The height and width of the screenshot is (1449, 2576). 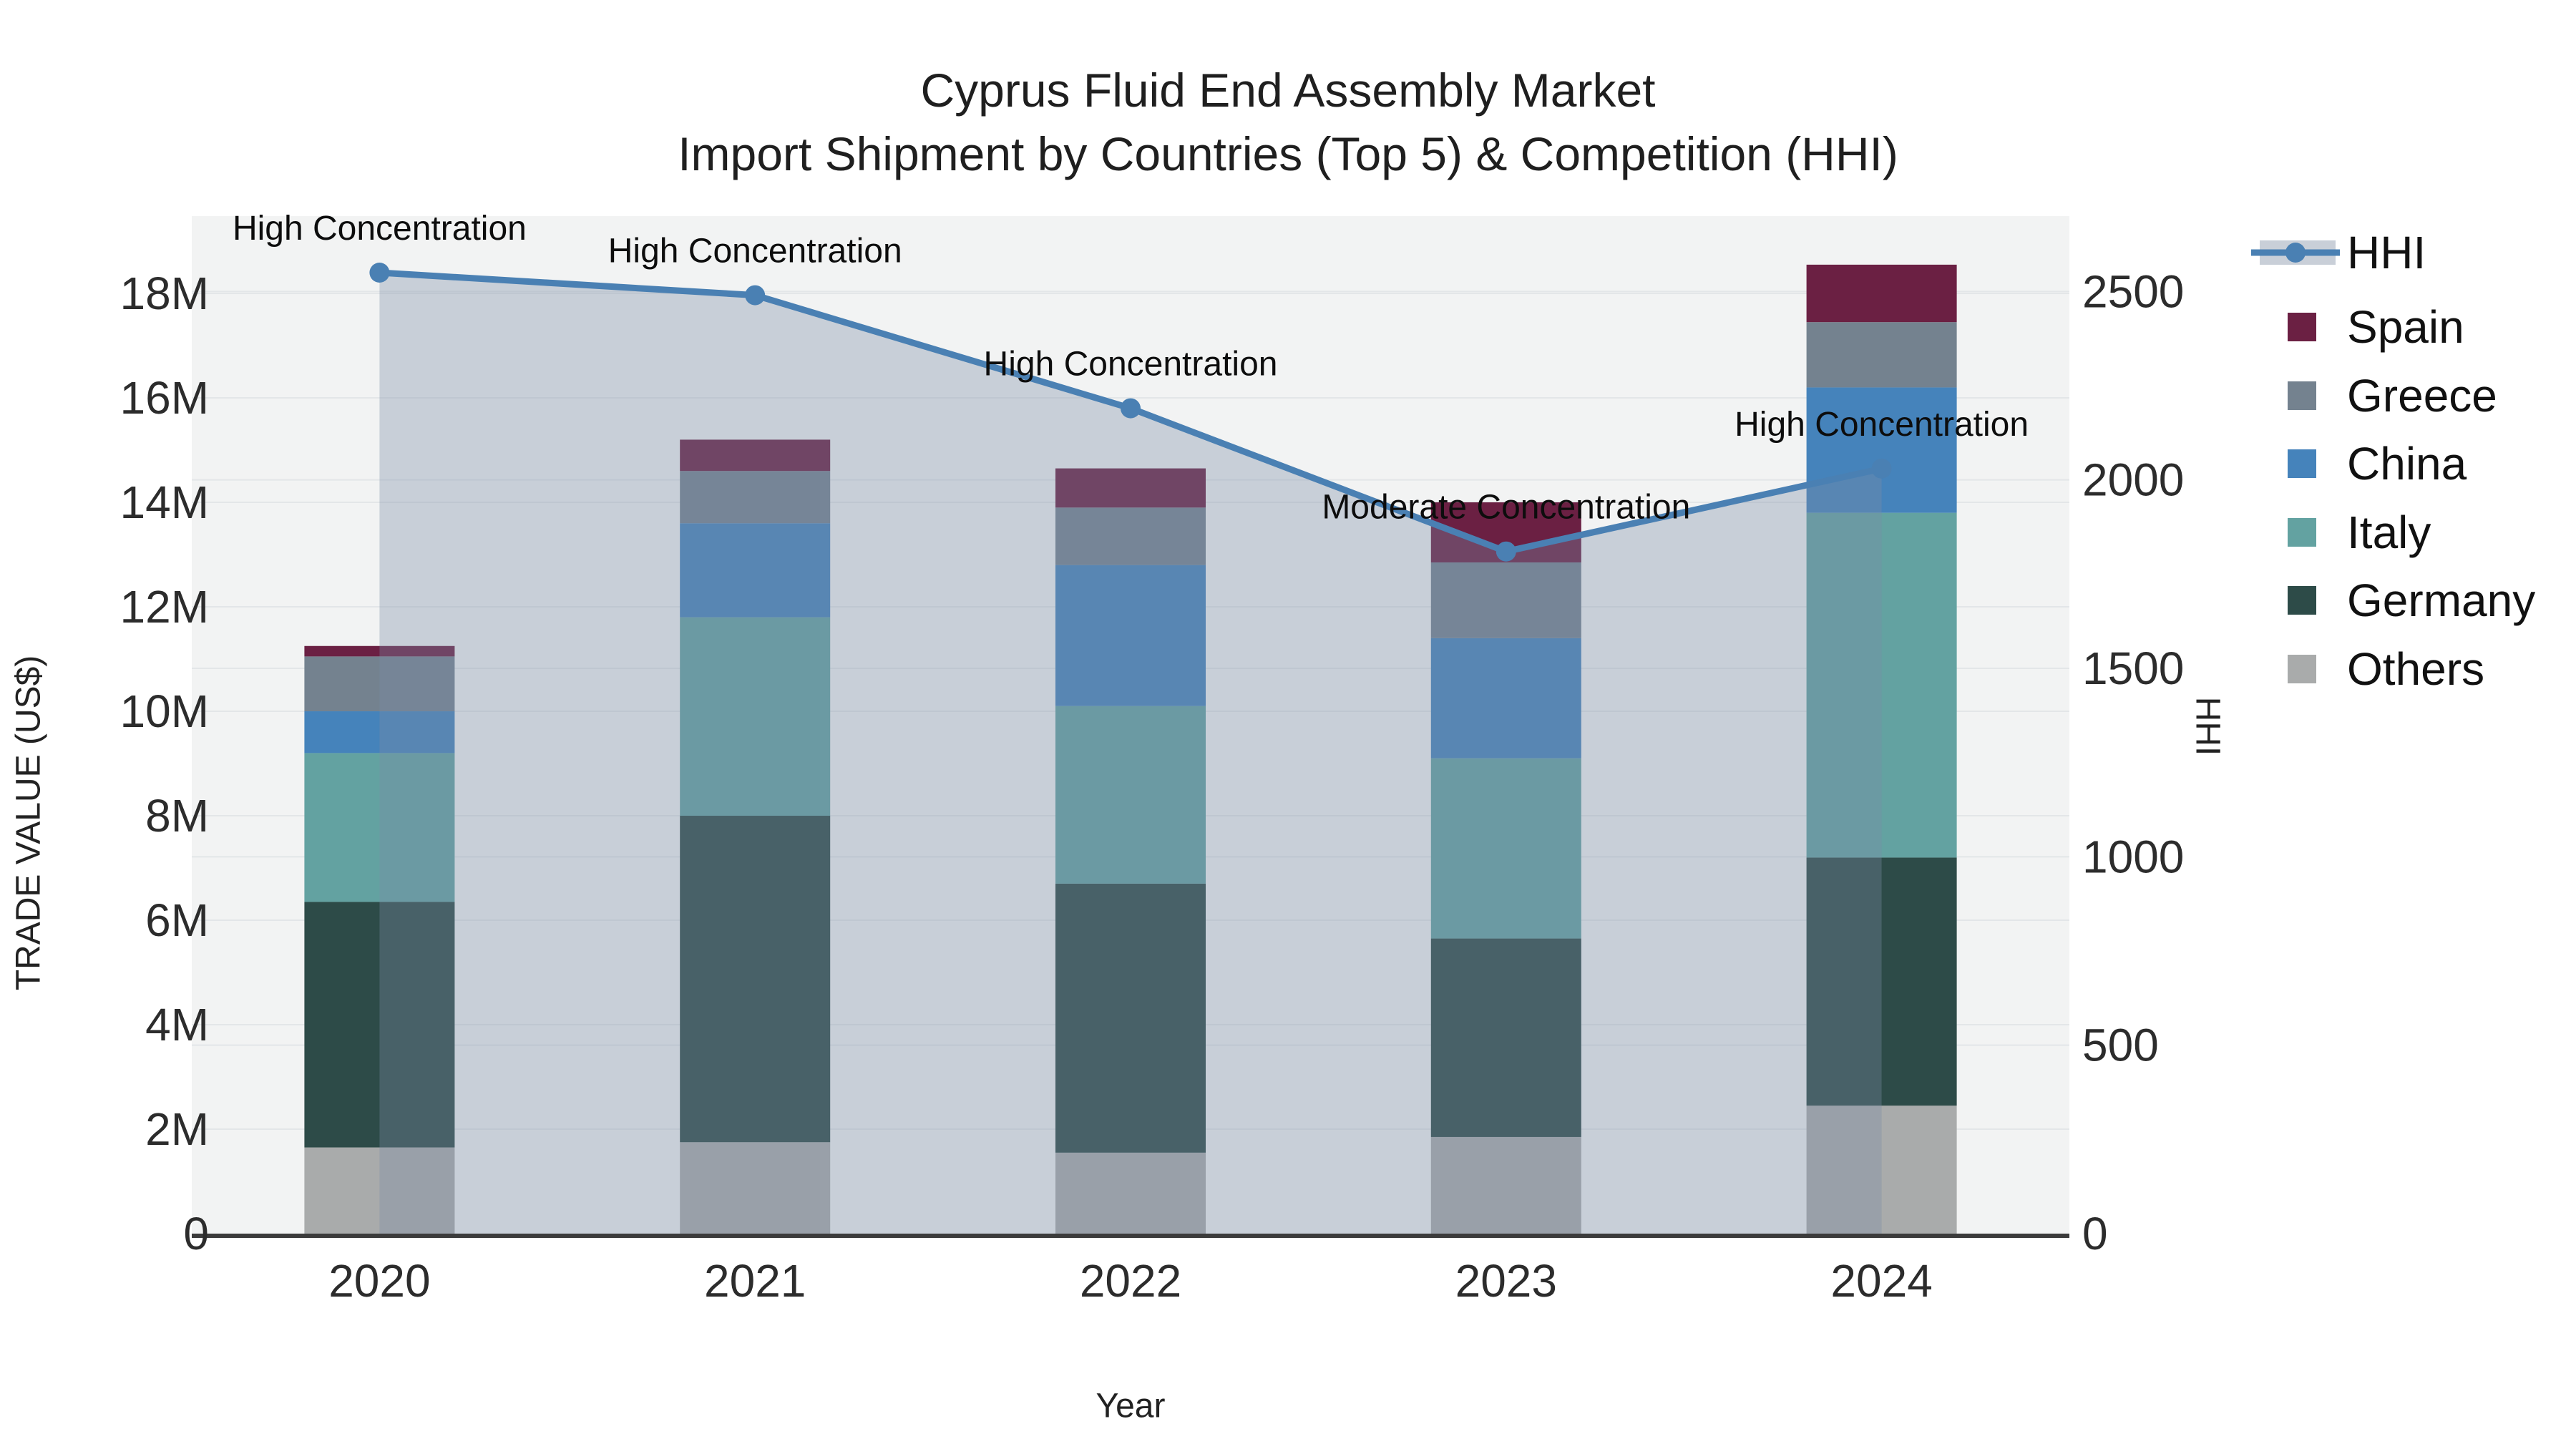 What do you see at coordinates (755, 1188) in the screenshot?
I see `bar-segment-2021-others` at bounding box center [755, 1188].